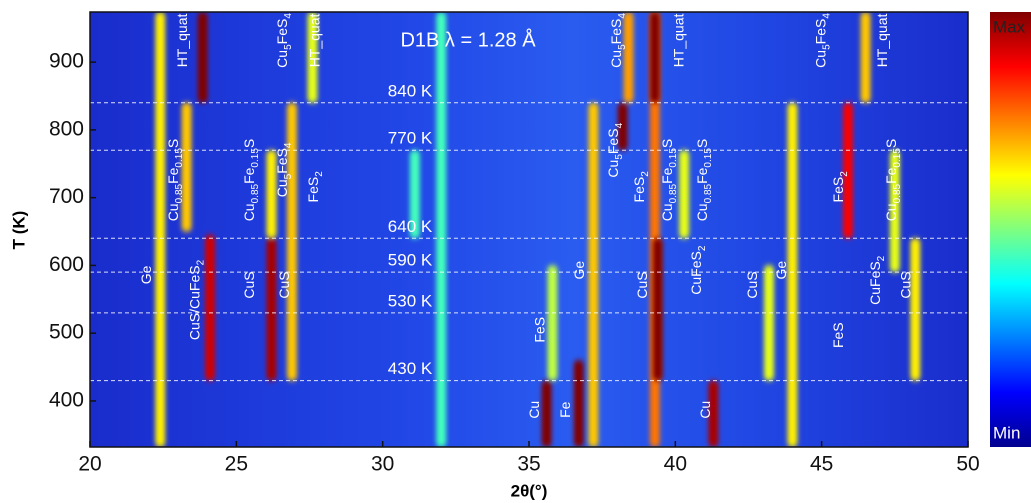 Image resolution: width=1031 pixels, height=503 pixels. I want to click on y-tick-label: 800, so click(66, 128).